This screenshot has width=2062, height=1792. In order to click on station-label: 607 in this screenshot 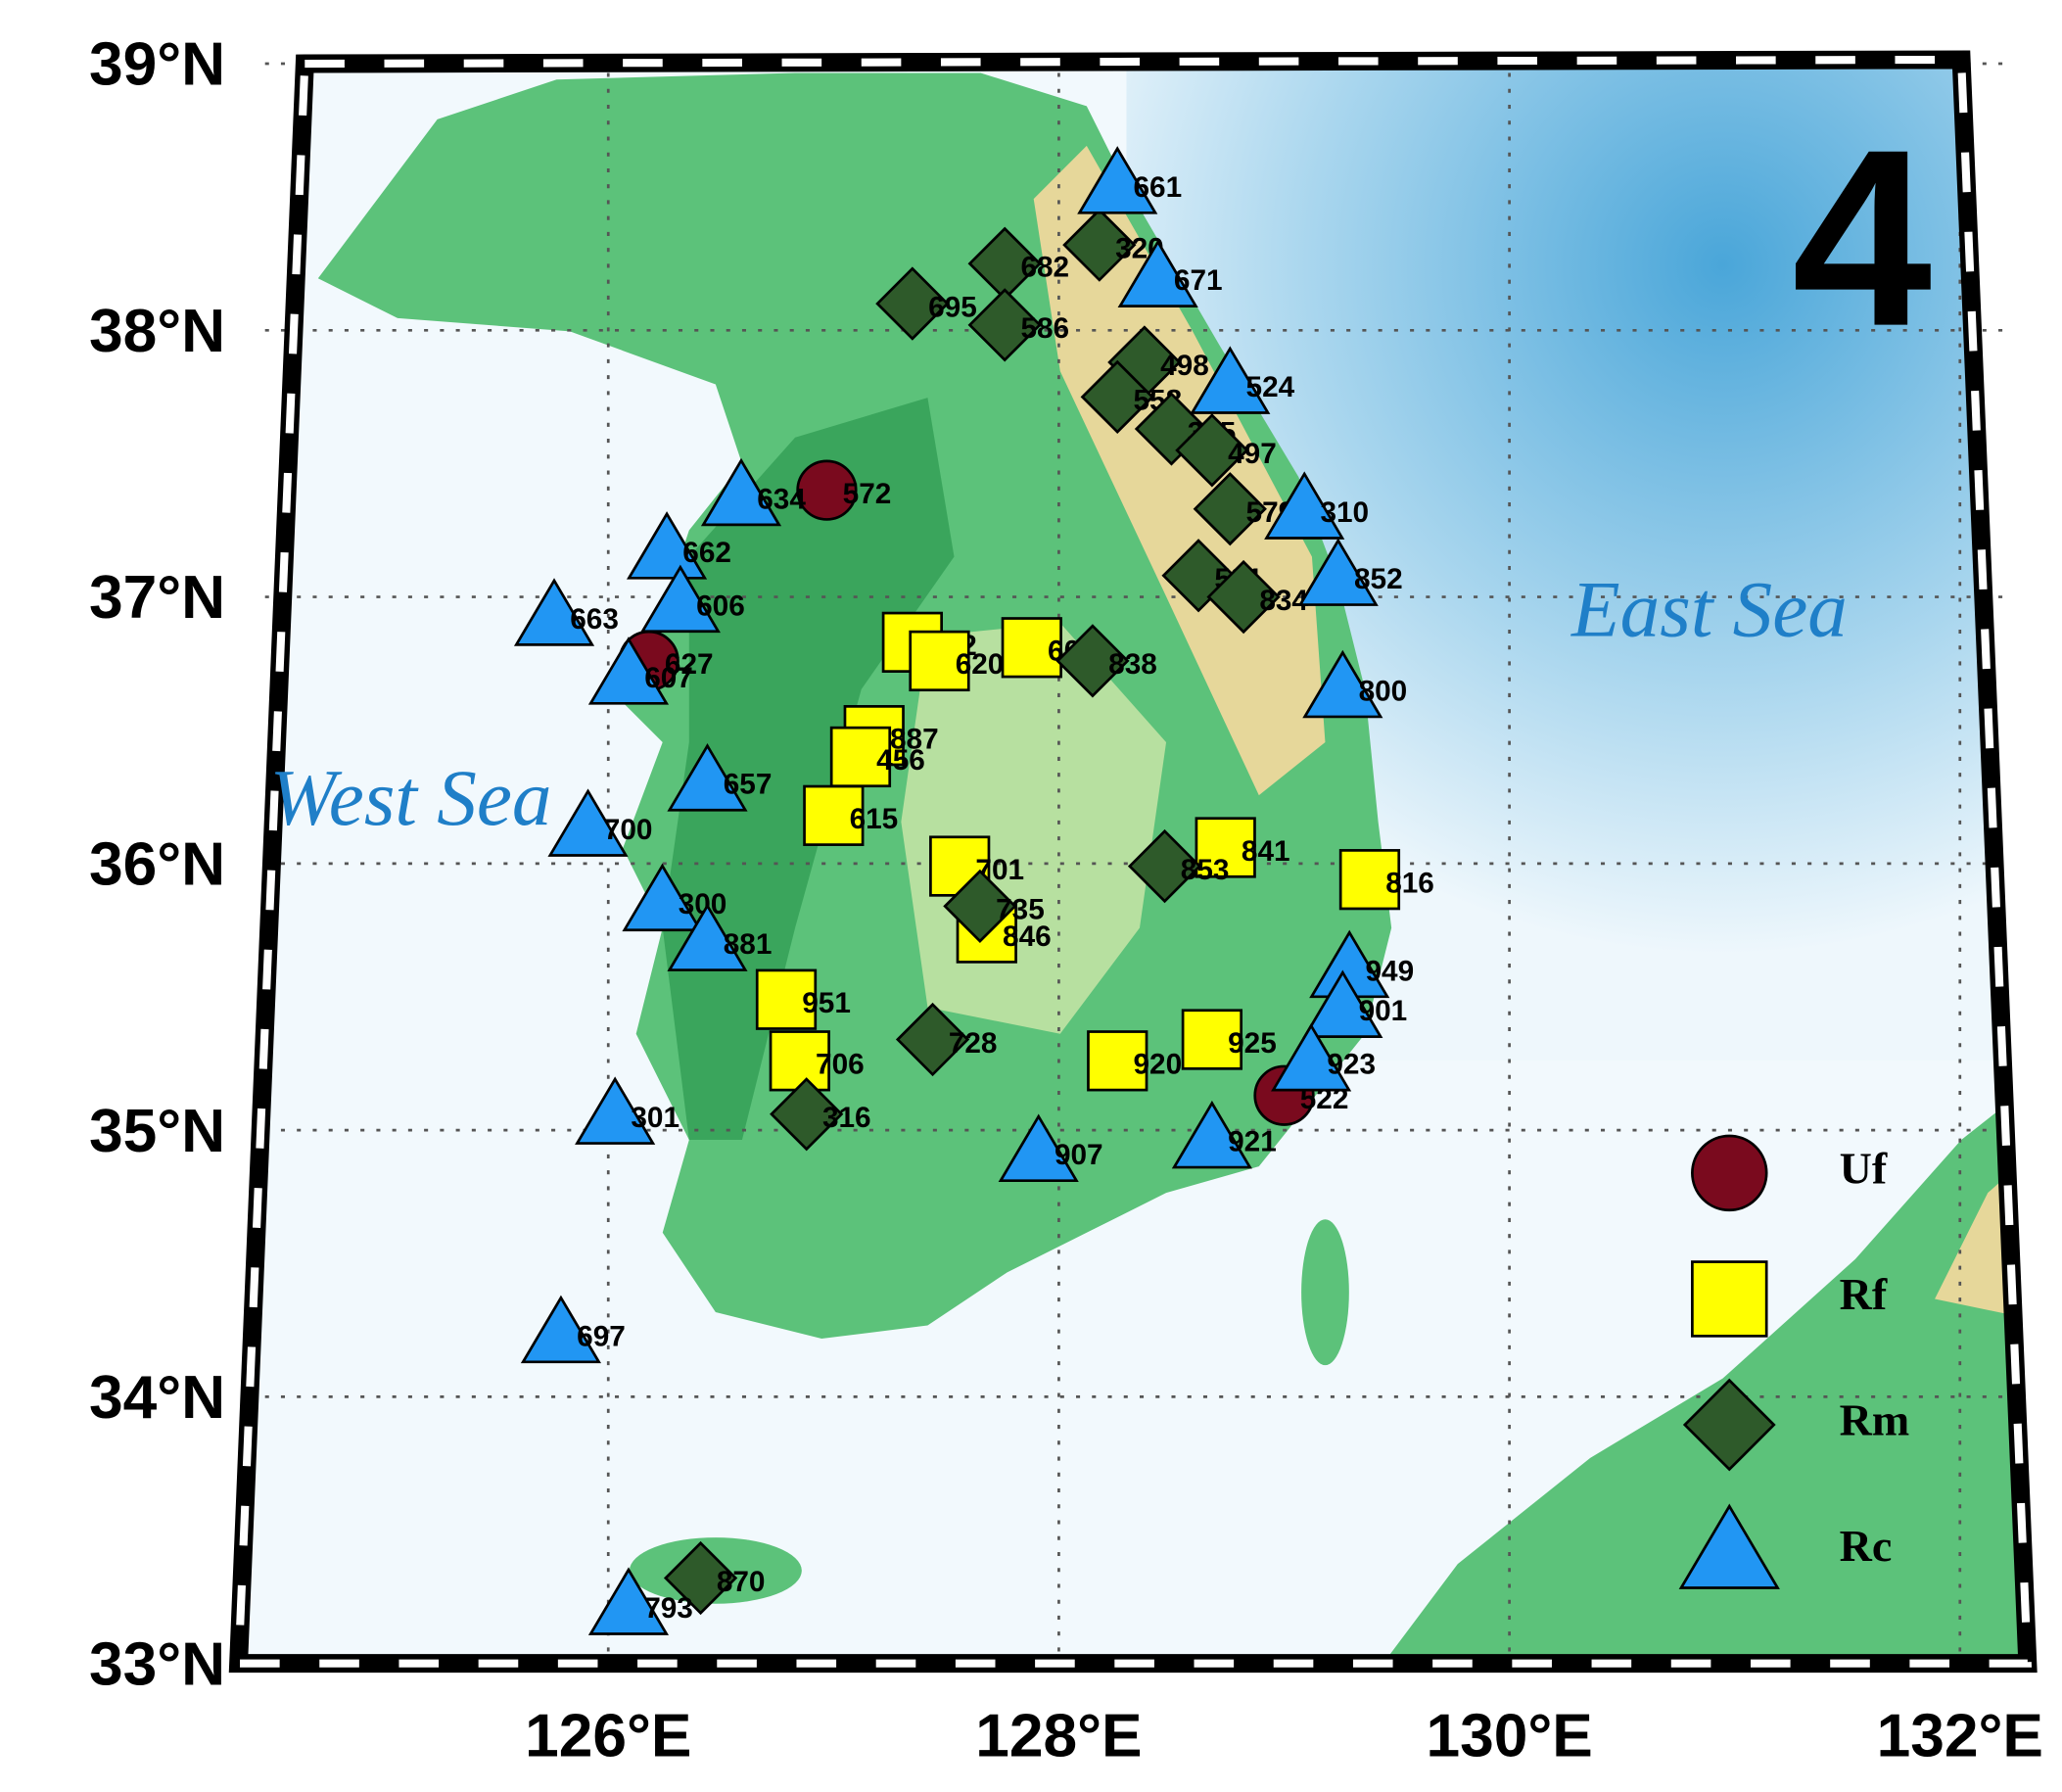, I will do `click(668, 678)`.